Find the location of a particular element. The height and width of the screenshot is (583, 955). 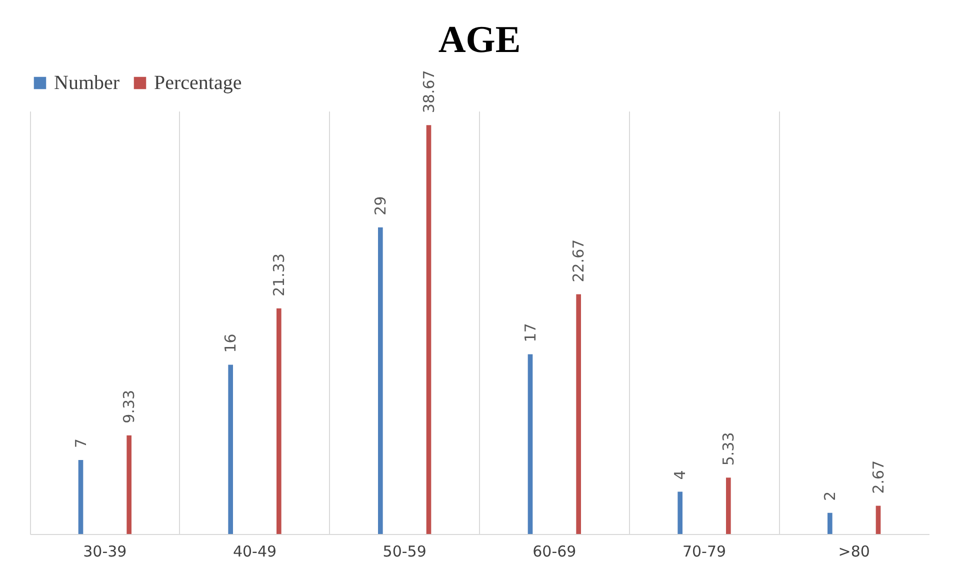

chart-title: AGE is located at coordinates (479, 40).